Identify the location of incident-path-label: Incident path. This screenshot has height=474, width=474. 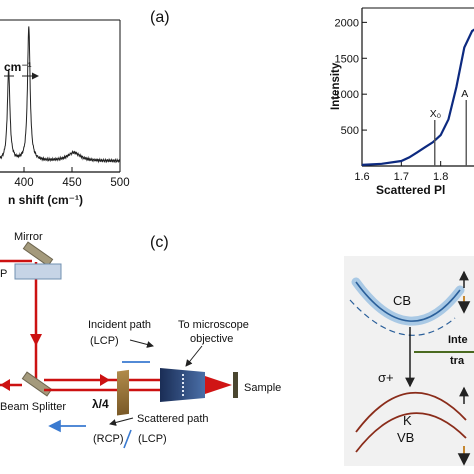
(119, 325).